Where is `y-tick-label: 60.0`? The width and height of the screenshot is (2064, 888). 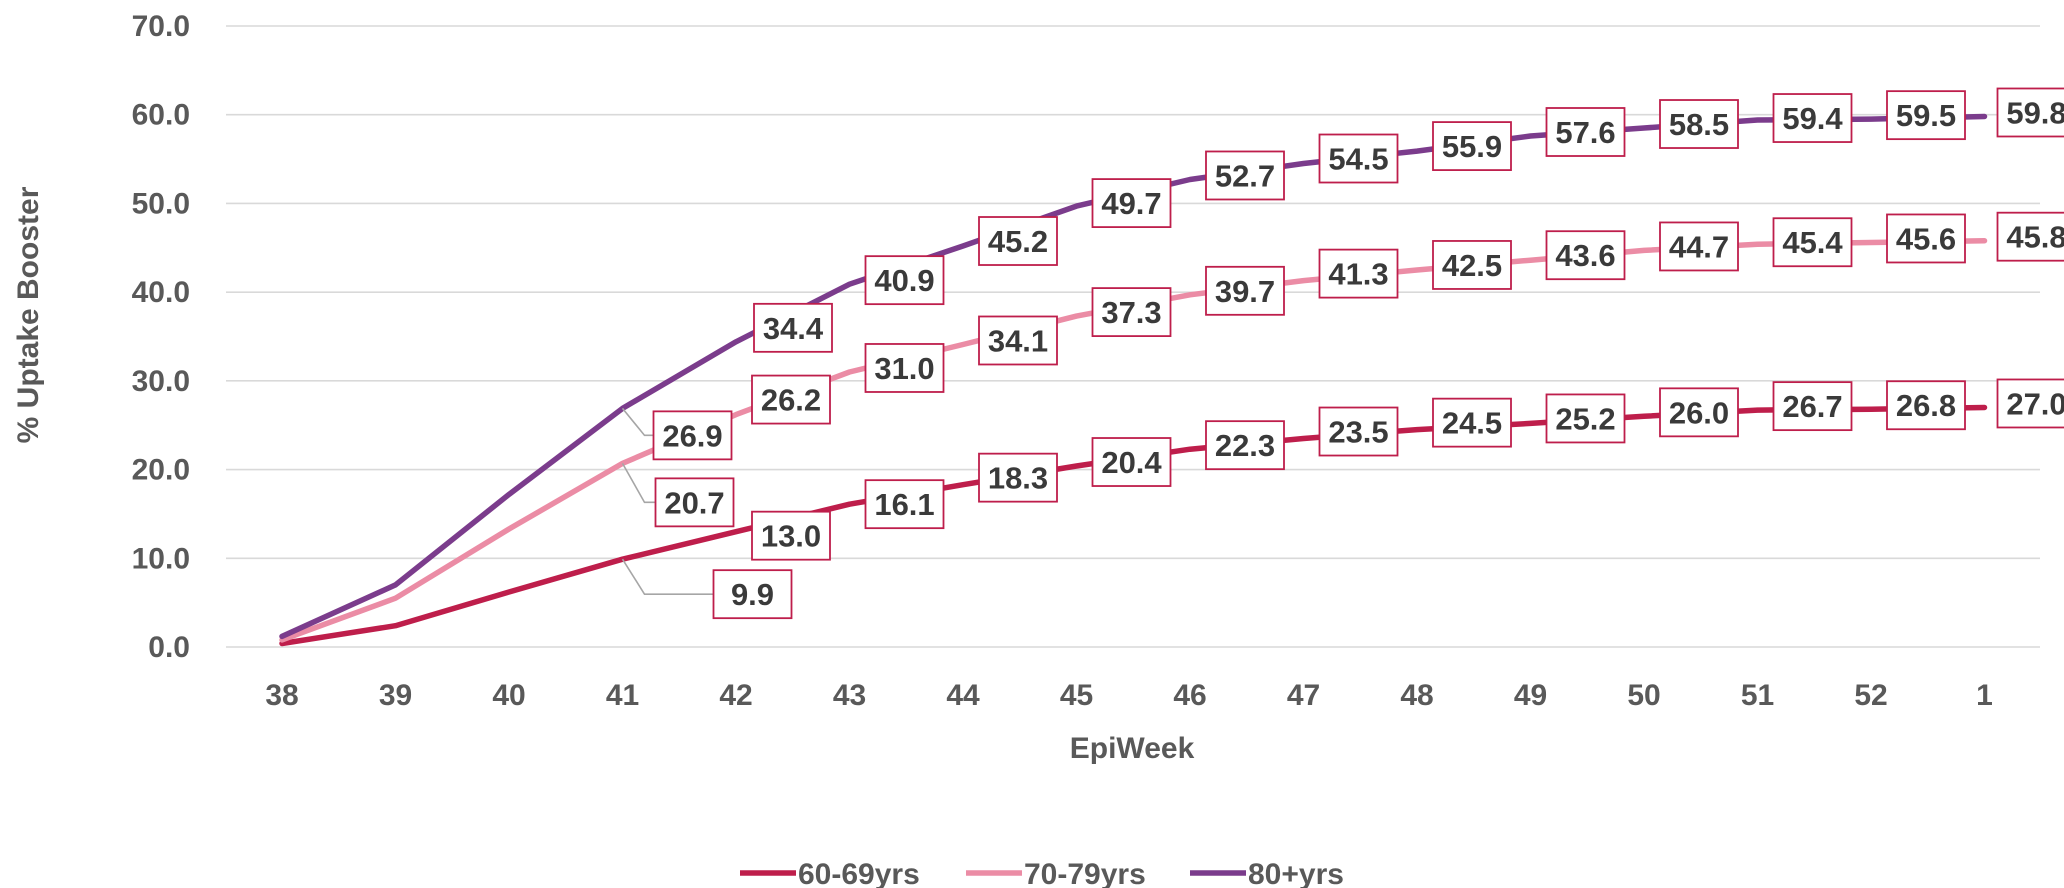 y-tick-label: 60.0 is located at coordinates (161, 115).